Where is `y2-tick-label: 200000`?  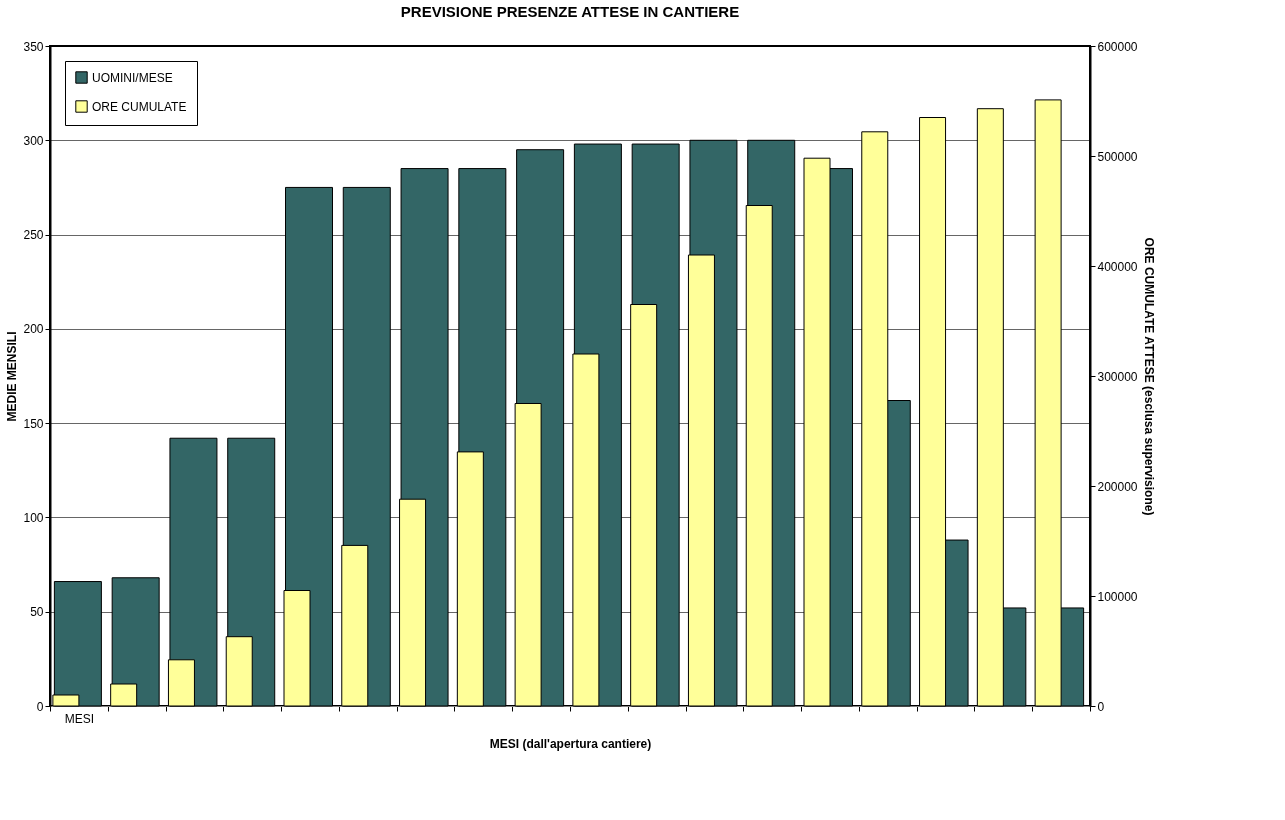
y2-tick-label: 200000 is located at coordinates (1117, 486).